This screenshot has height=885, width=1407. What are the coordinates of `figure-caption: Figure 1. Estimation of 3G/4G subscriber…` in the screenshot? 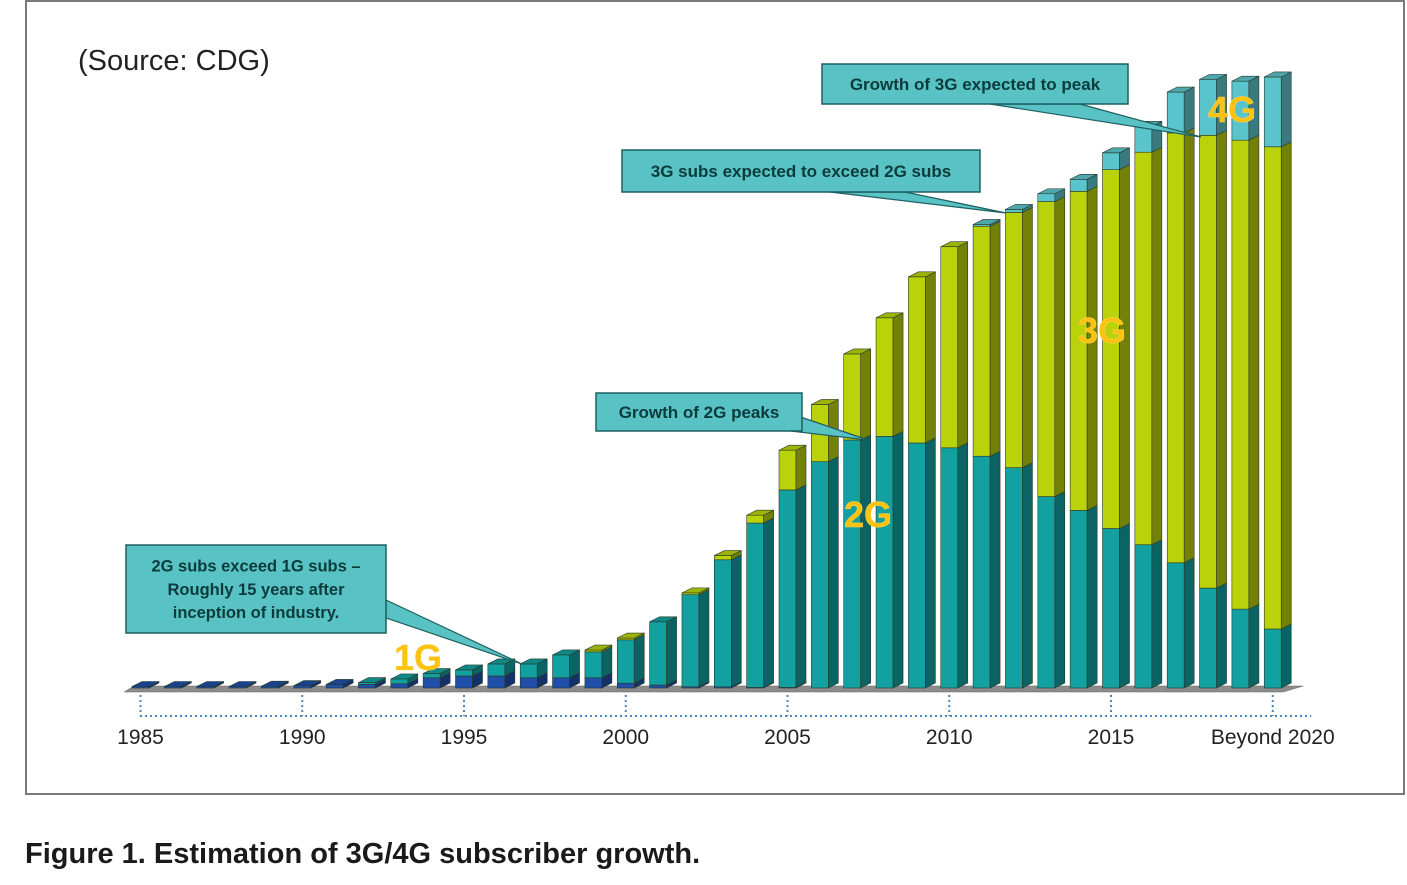 It's located at (363, 854).